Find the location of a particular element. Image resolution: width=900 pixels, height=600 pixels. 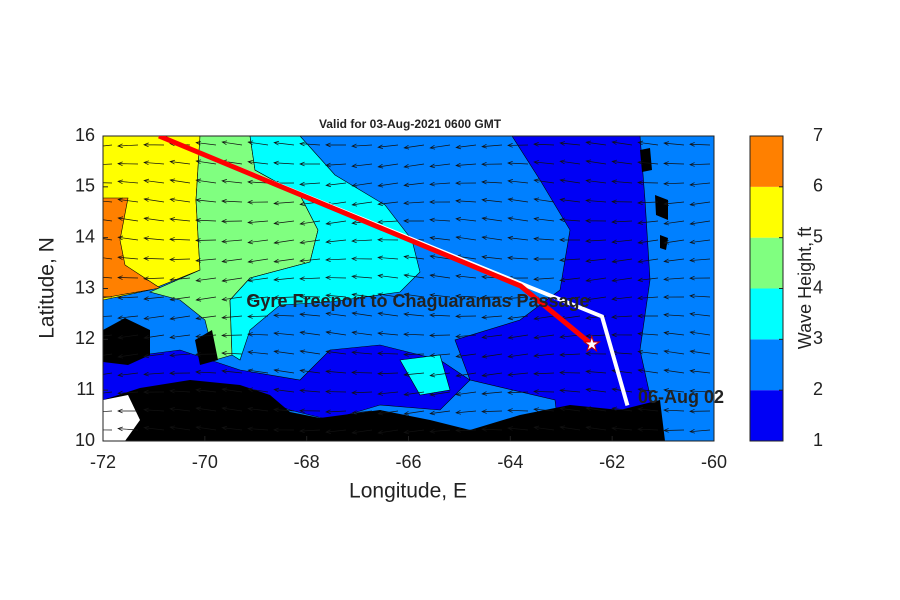

colorbar-tick-label: 4 is located at coordinates (818, 287).